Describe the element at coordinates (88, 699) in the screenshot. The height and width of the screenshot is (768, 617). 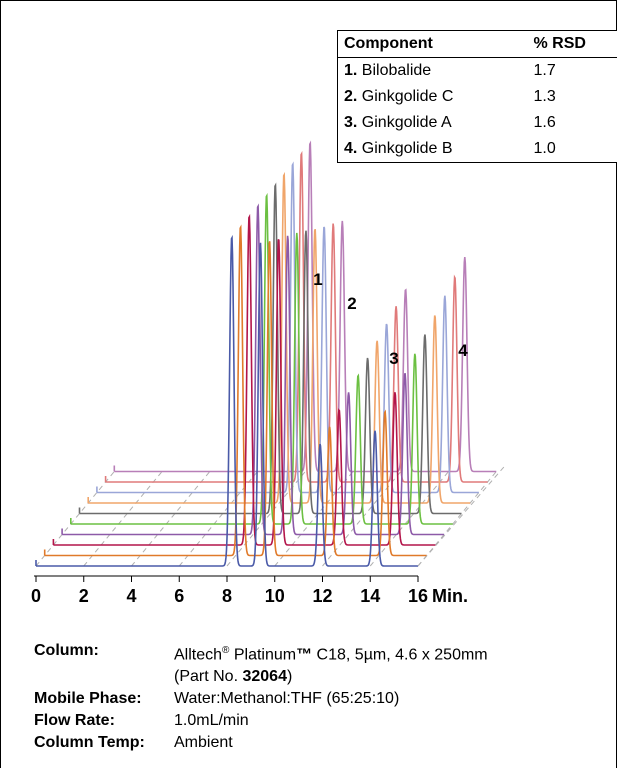
I see `mobile-phase-label: Mobile Phase:` at that location.